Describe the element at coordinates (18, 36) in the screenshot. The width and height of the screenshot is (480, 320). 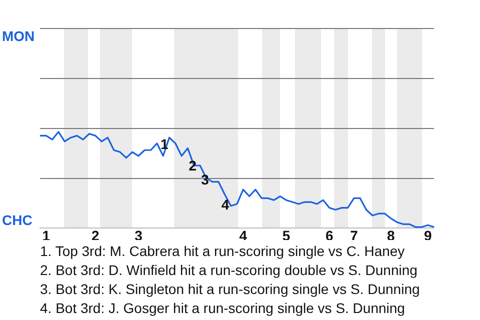
I see `text: MON` at that location.